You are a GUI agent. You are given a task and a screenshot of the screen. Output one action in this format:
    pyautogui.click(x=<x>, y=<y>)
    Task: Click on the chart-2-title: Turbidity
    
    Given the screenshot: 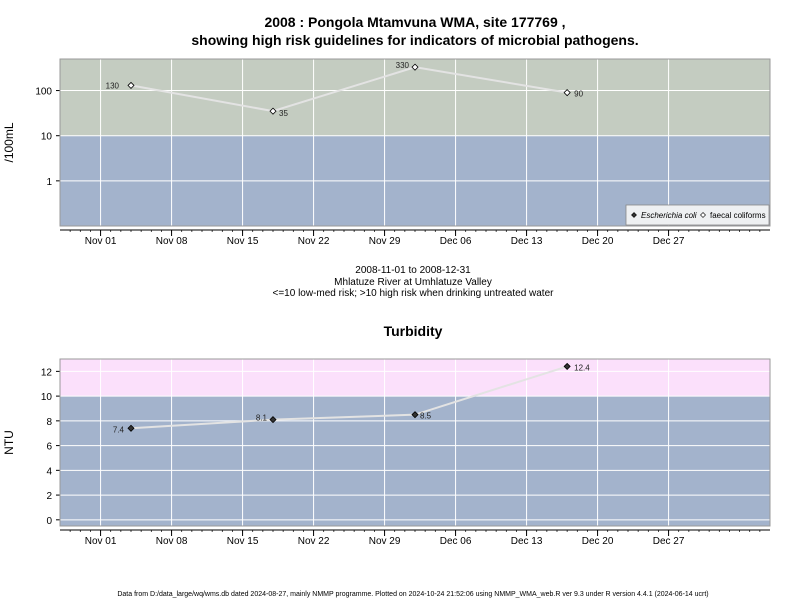 What is the action you would take?
    pyautogui.click(x=413, y=331)
    